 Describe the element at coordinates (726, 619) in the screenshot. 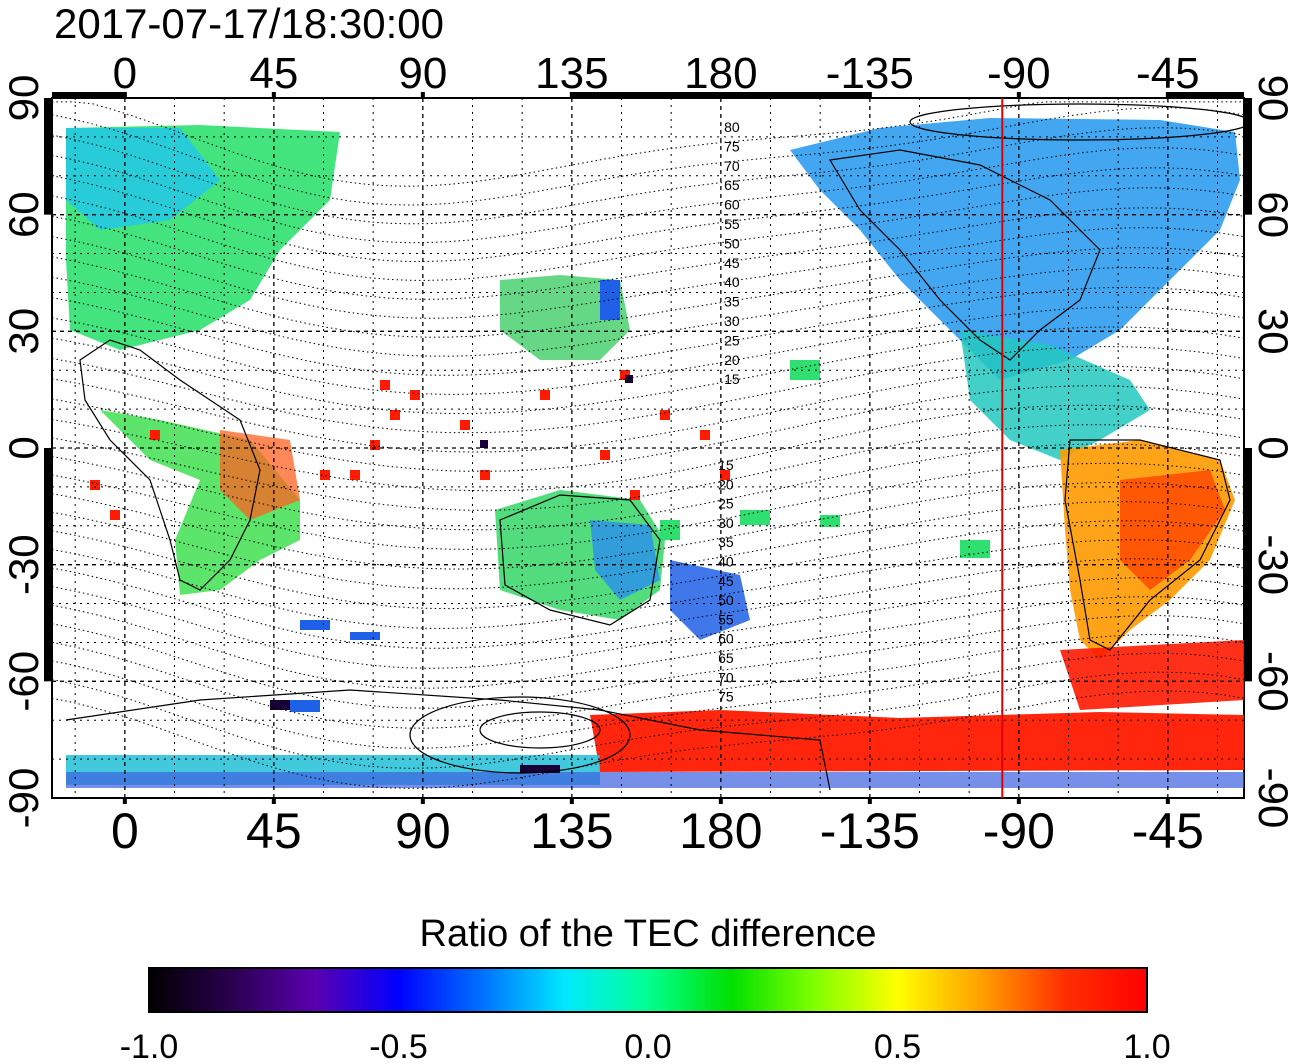

I see `contour-label-south: 55` at that location.